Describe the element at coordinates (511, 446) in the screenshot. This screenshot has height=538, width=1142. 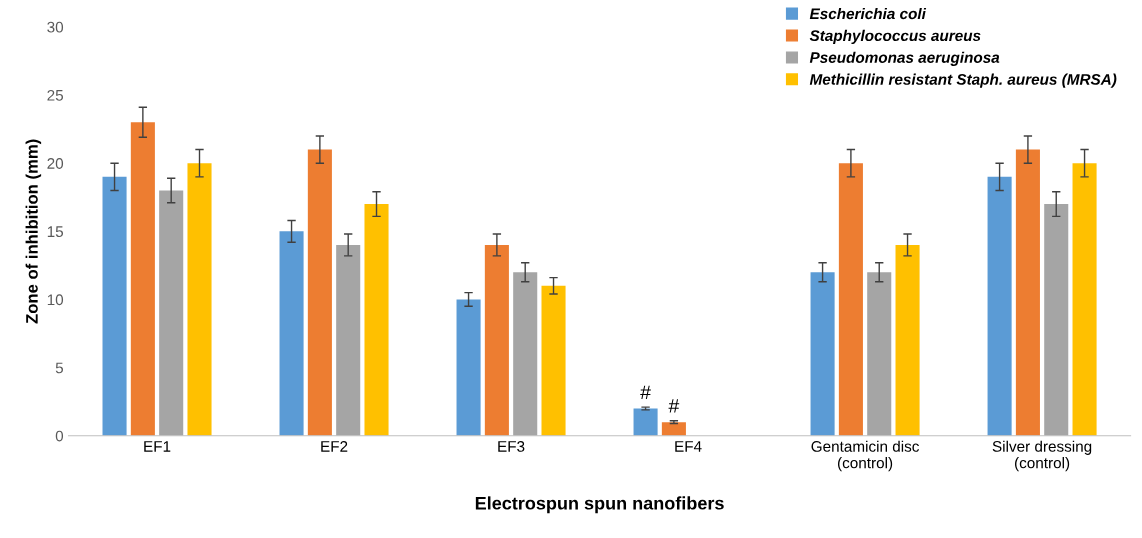
I see `x-tick-label: EF3` at that location.